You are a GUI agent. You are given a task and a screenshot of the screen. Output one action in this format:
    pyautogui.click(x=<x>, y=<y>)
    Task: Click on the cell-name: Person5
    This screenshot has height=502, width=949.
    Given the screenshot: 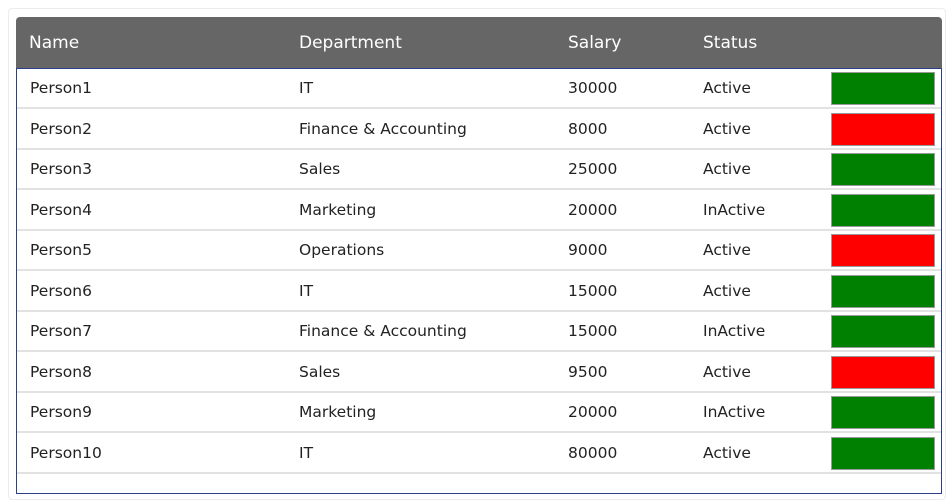 What is the action you would take?
    pyautogui.click(x=61, y=250)
    